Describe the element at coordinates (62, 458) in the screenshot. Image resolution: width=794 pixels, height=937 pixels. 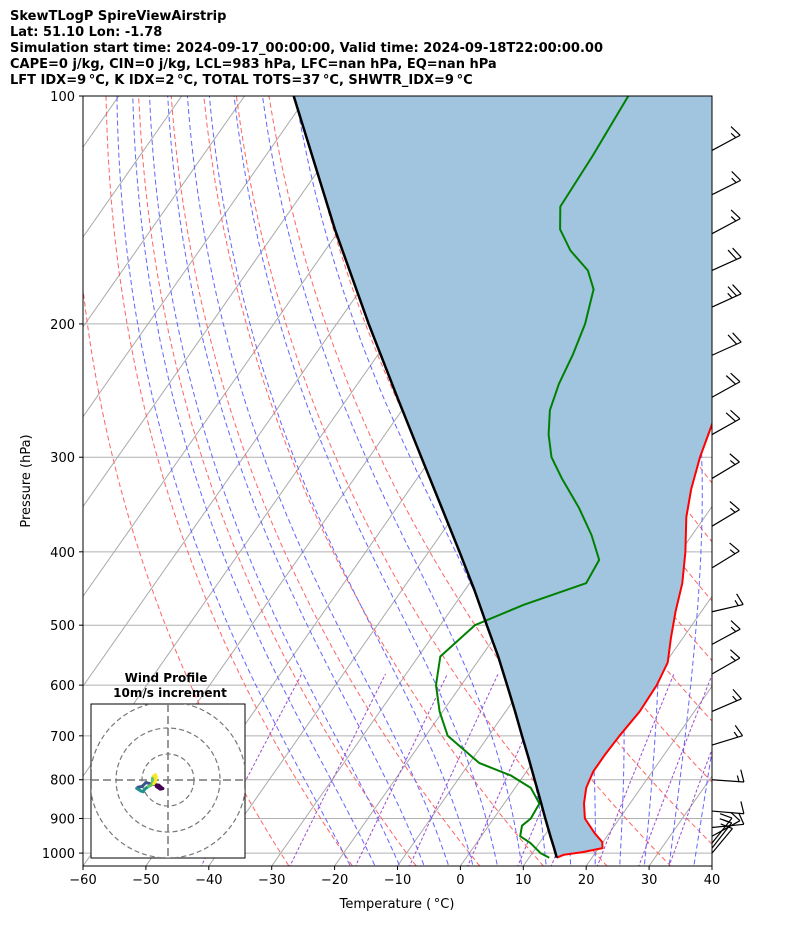
I see `y-tick-label: 300` at that location.